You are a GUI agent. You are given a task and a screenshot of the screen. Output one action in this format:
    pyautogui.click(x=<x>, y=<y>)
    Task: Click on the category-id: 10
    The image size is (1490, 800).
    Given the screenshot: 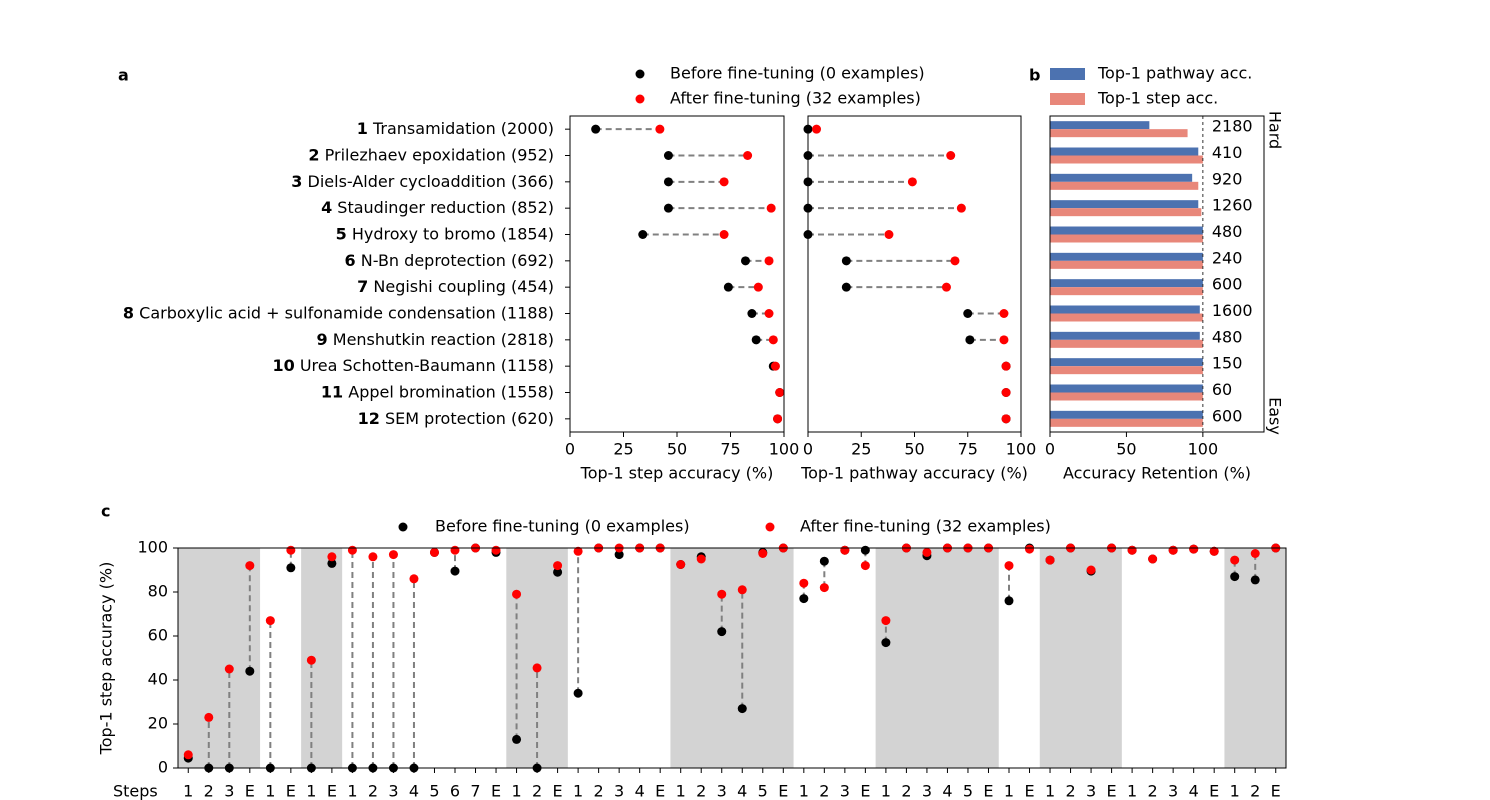 What is the action you would take?
    pyautogui.click(x=283, y=365)
    